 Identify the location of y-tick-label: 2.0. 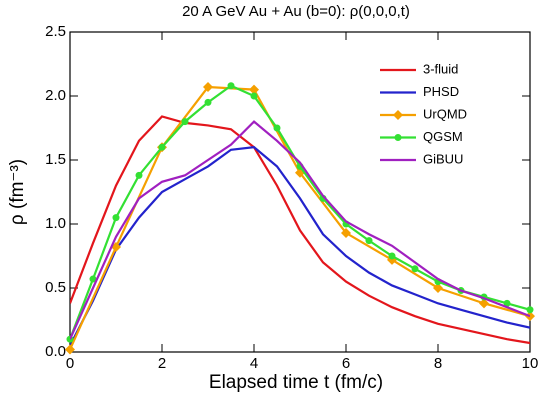
(55, 95).